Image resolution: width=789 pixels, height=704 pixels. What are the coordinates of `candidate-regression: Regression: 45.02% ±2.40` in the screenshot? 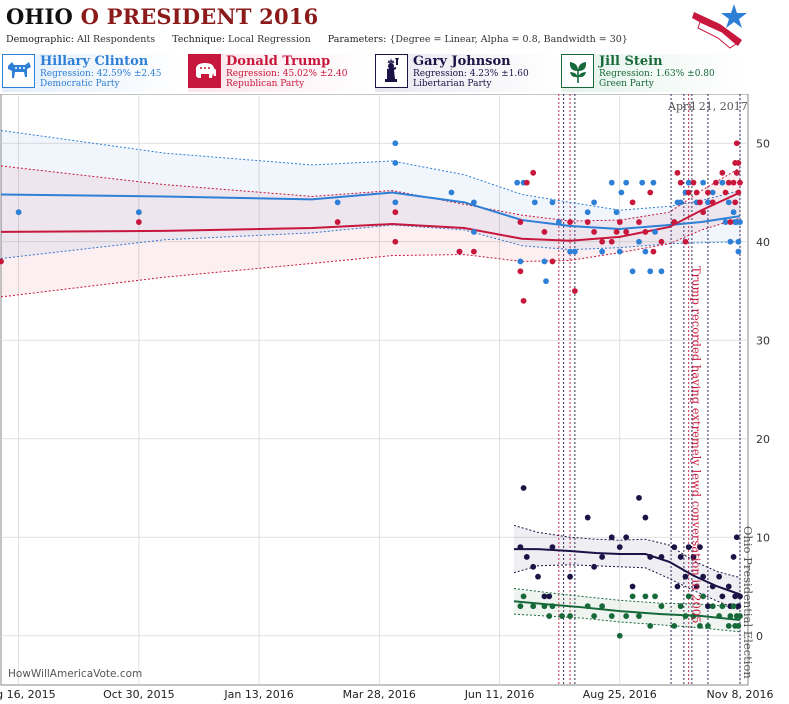 It's located at (287, 74).